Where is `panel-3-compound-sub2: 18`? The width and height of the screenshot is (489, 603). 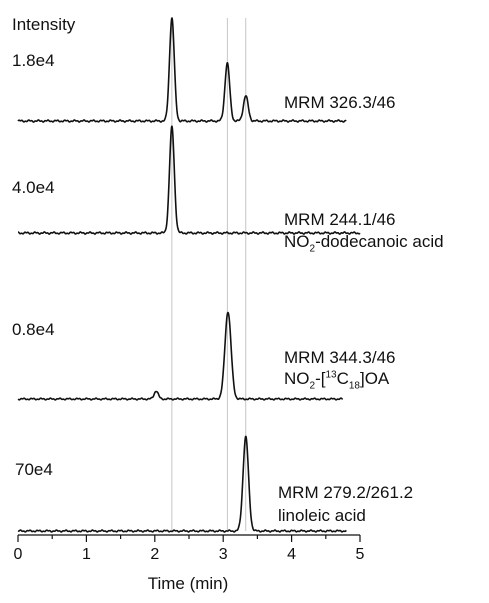
panel-3-compound-sub2: 18 is located at coordinates (354, 386).